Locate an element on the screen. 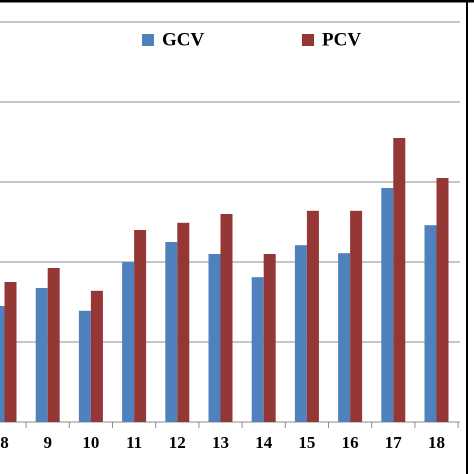 The height and width of the screenshot is (474, 474). x-tick-label: 18 is located at coordinates (436, 442).